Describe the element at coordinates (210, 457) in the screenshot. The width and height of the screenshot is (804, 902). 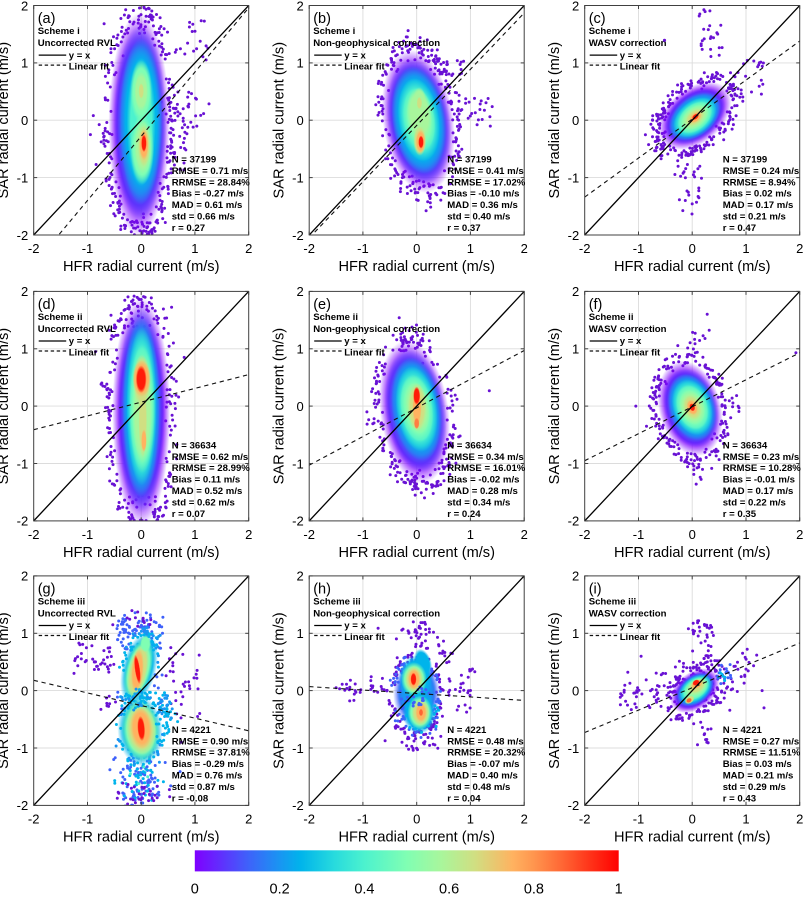
I see `svg-text: RMSE = 0.62 m/s` at that location.